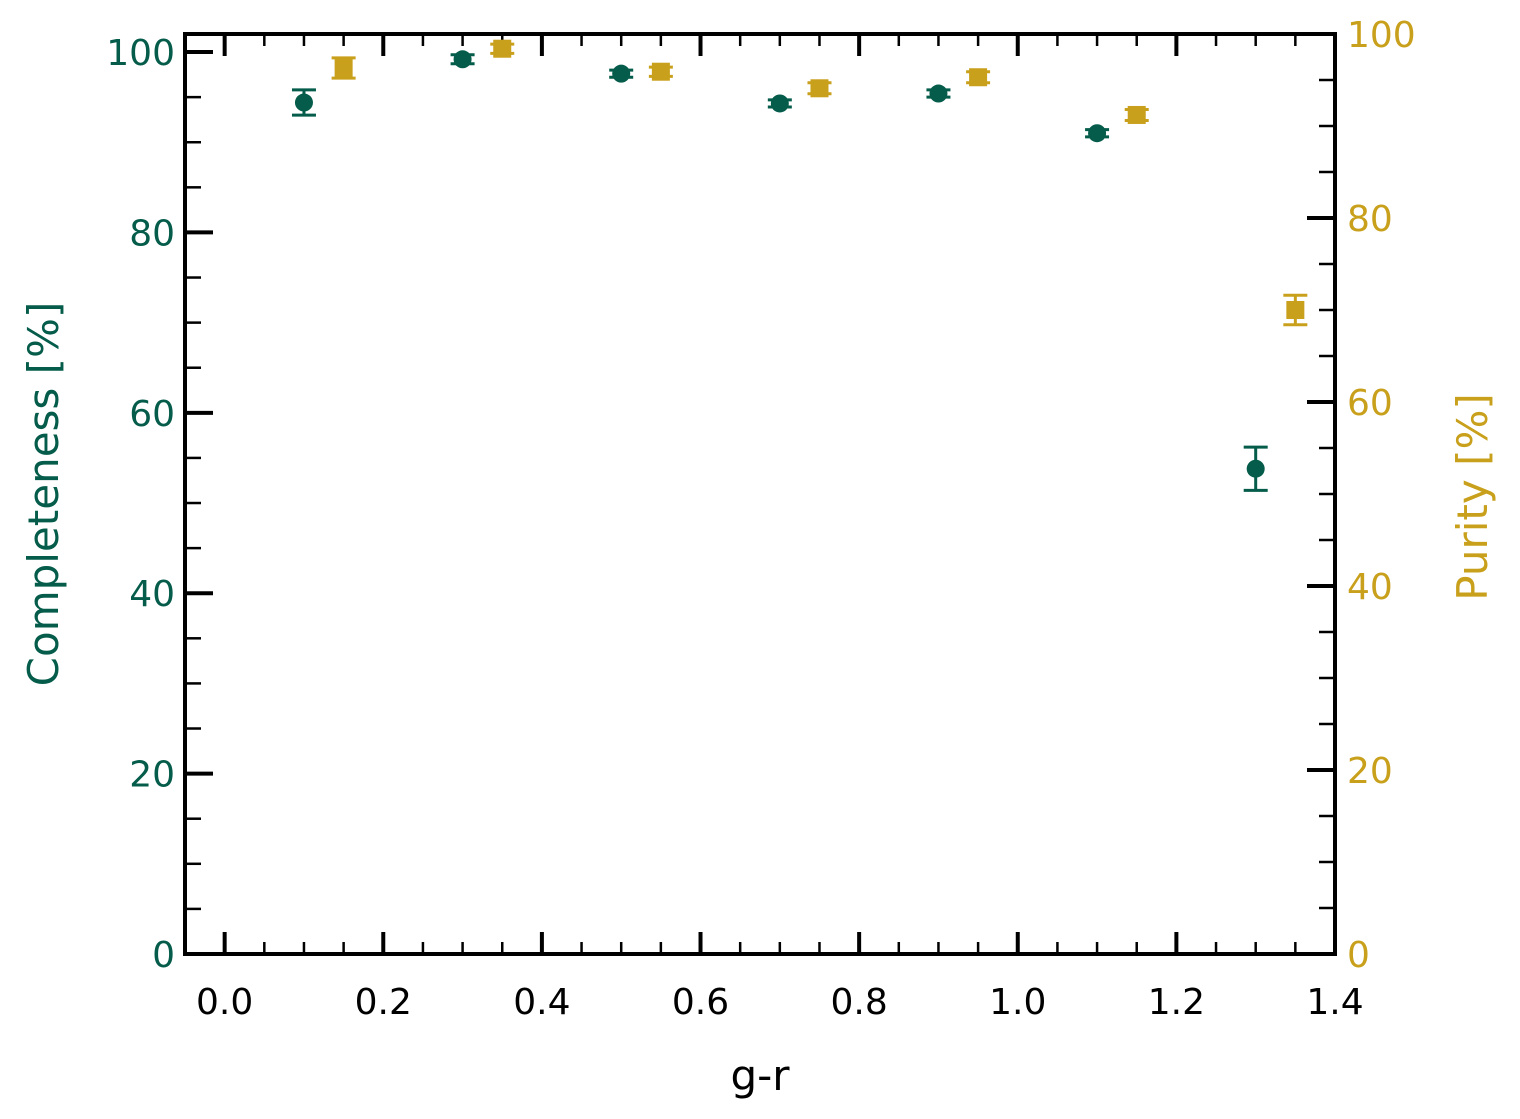  Describe the element at coordinates (152, 414) in the screenshot. I see `y-left-tick-label: 60` at that location.